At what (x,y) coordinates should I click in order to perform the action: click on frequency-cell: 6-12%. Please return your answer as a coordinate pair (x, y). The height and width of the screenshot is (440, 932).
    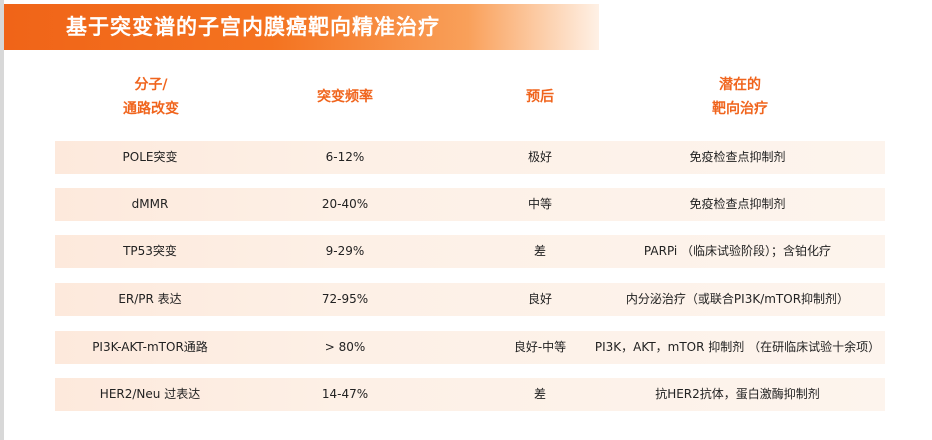
    Looking at the image, I should click on (345, 157).